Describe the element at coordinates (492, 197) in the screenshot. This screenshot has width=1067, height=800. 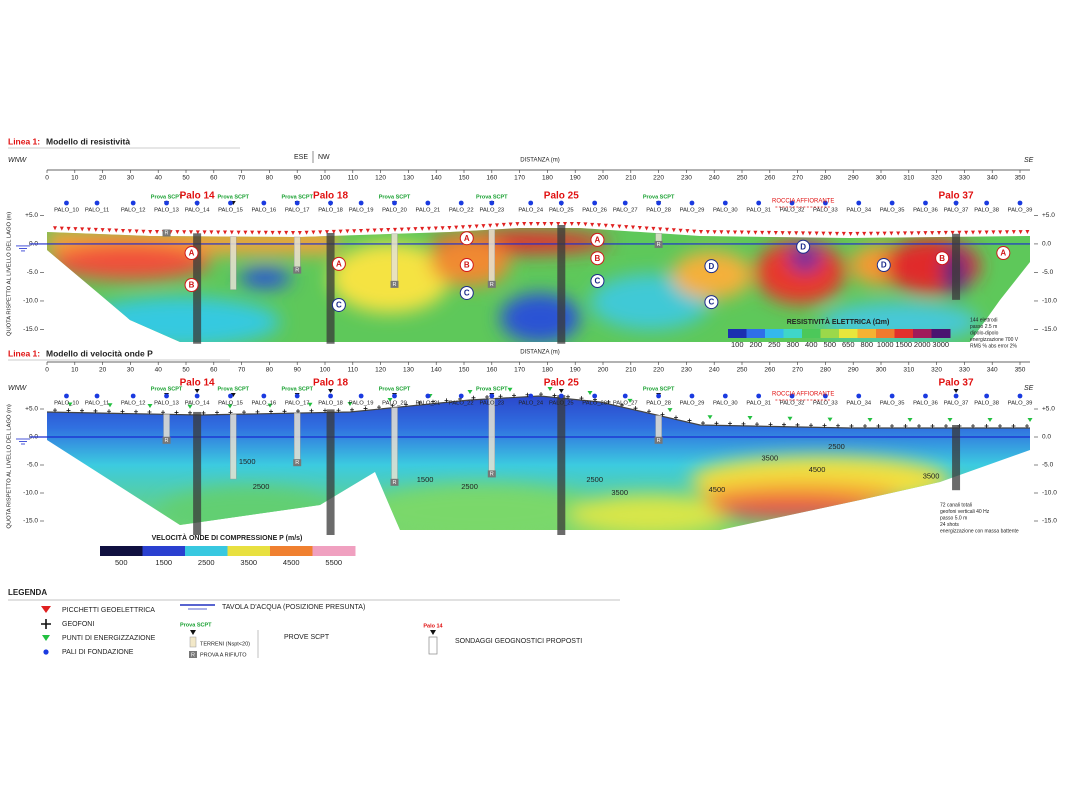
I see `scpt-label: Prova SCPT` at that location.